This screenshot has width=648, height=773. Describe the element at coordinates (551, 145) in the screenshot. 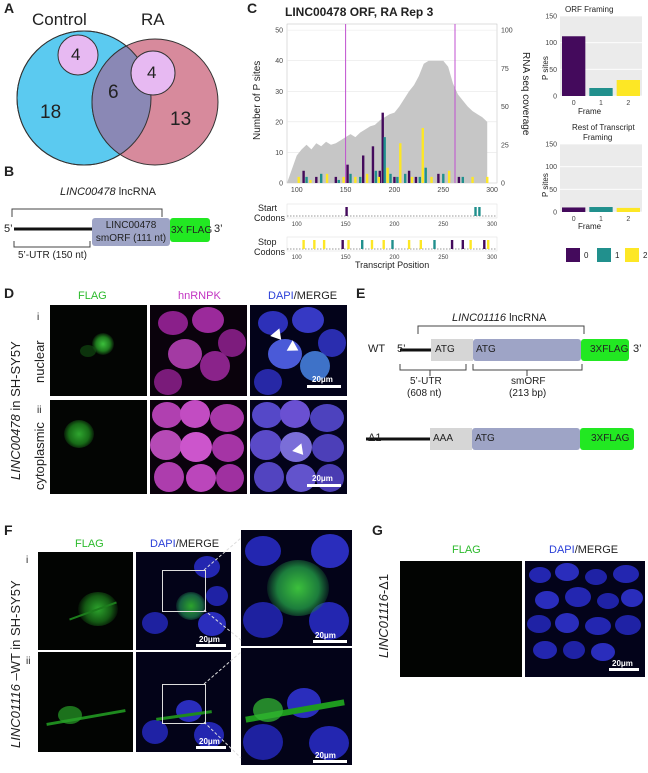

I see `small-y-tick: 150` at that location.